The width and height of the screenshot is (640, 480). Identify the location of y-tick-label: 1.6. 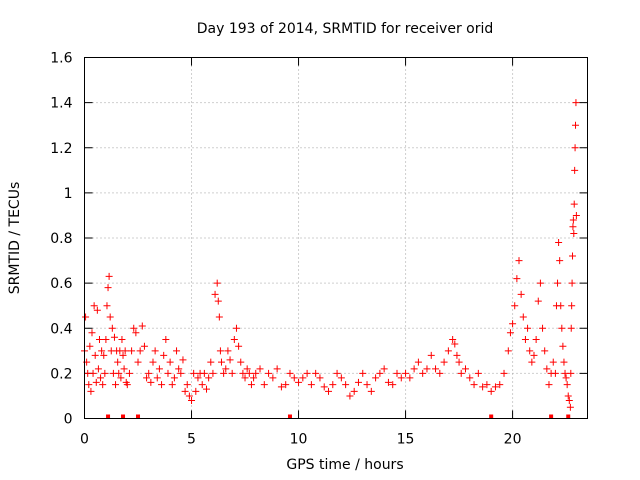
(61, 59).